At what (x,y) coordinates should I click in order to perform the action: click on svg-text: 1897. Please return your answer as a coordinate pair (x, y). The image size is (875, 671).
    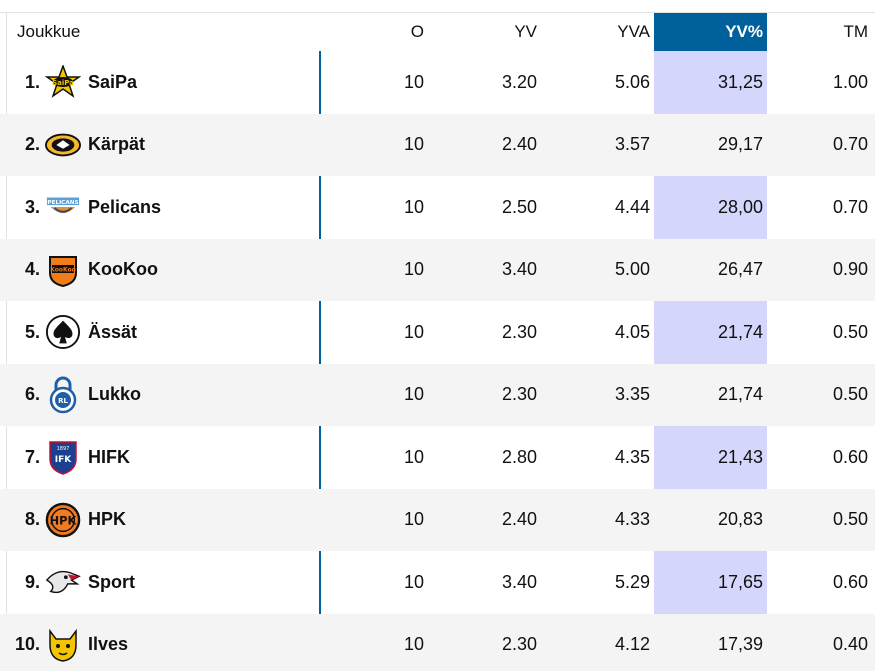
    Looking at the image, I should click on (63, 449).